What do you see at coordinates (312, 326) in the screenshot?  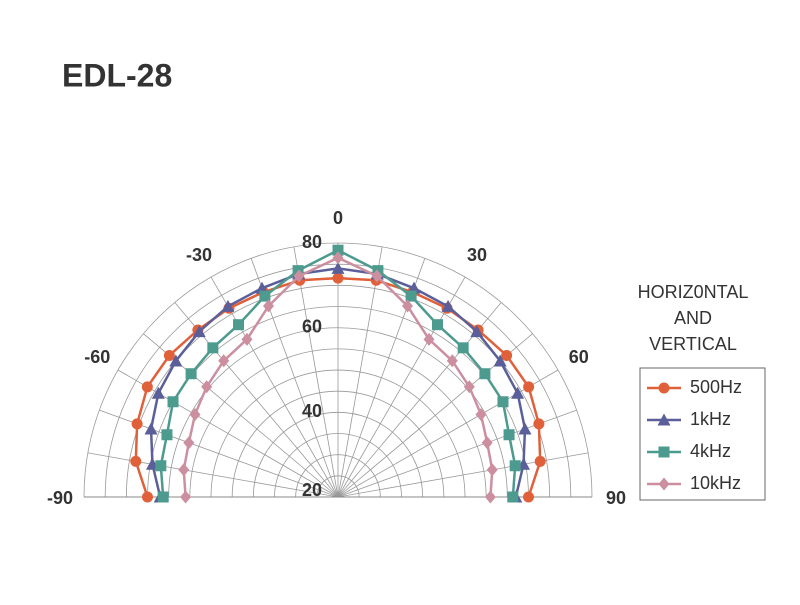 I see `r-tick-label: 60` at bounding box center [312, 326].